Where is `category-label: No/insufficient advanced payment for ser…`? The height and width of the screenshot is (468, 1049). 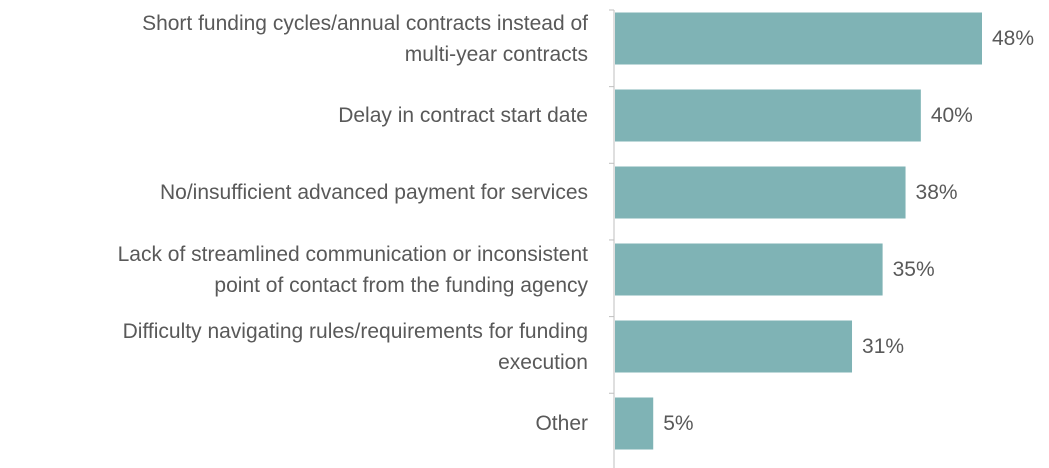
category-label: No/insufficient advanced payment for ser… is located at coordinates (374, 192).